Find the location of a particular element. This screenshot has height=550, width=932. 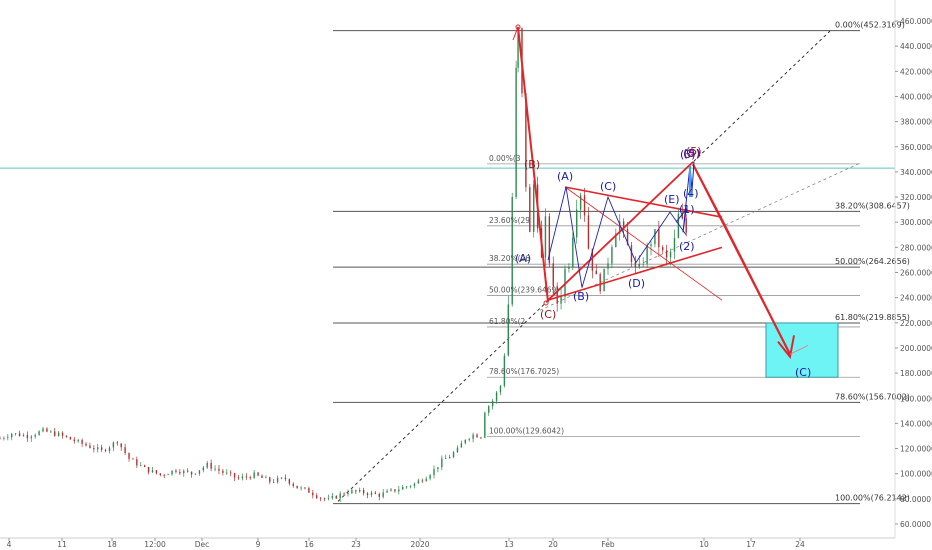

fib-inner-label: 38.20%(26 is located at coordinates (509, 258).